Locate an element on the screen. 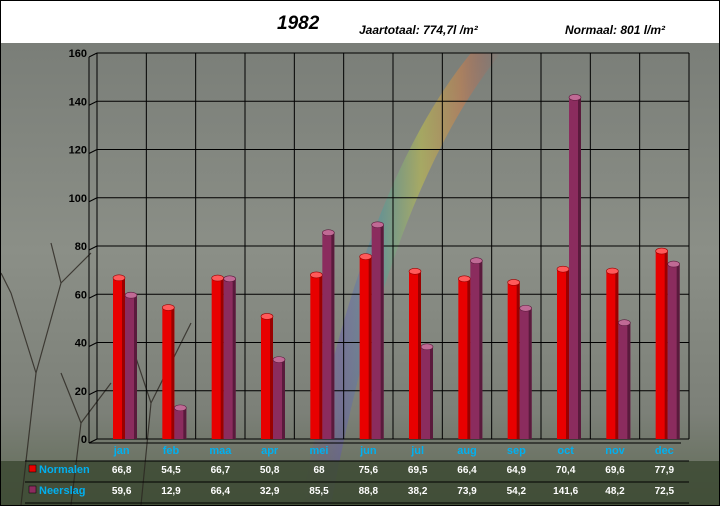  month-label: maa is located at coordinates (220, 451).